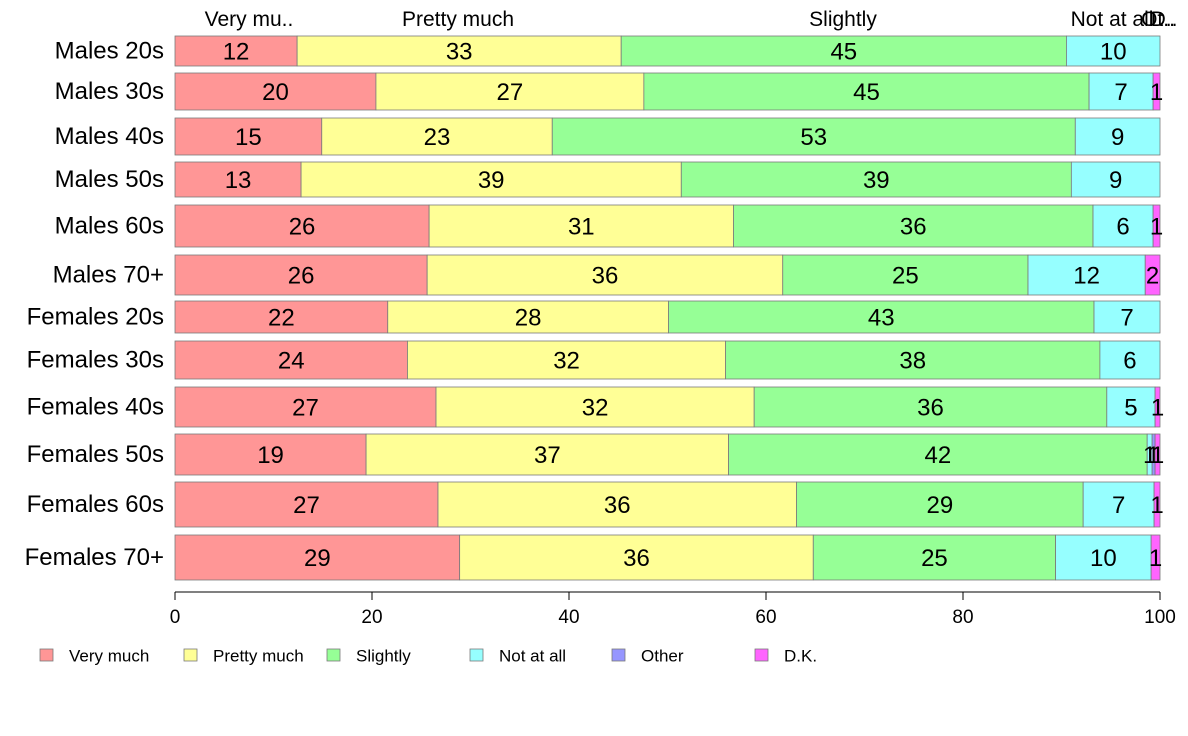 The height and width of the screenshot is (736, 1188). What do you see at coordinates (258, 656) in the screenshot?
I see `legend-label: Pretty much` at bounding box center [258, 656].